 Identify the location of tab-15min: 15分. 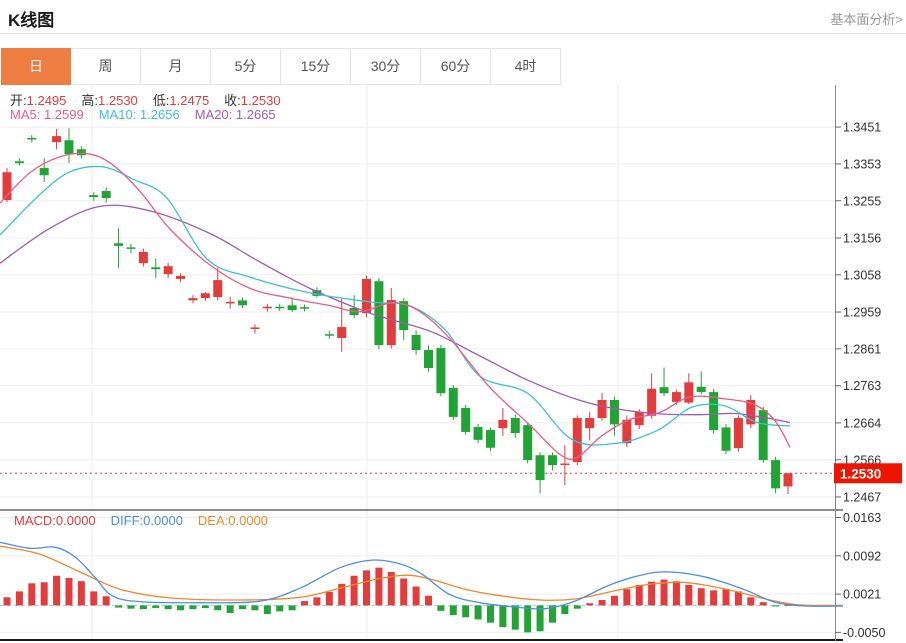
(316, 66).